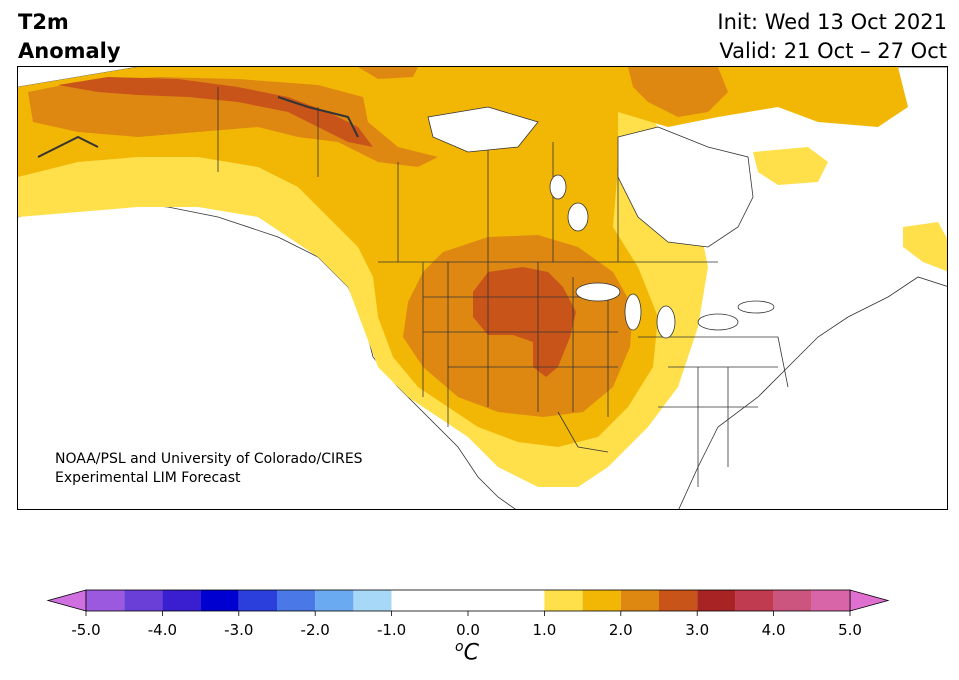  I want to click on colorbar-tick-label: -5.0, so click(86, 630).